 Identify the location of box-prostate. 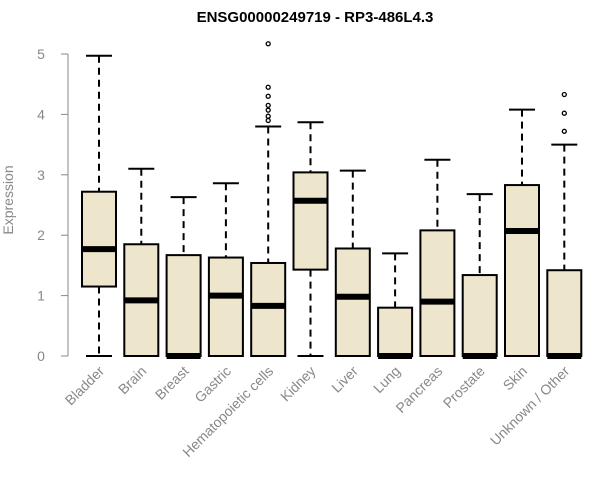
(479, 276).